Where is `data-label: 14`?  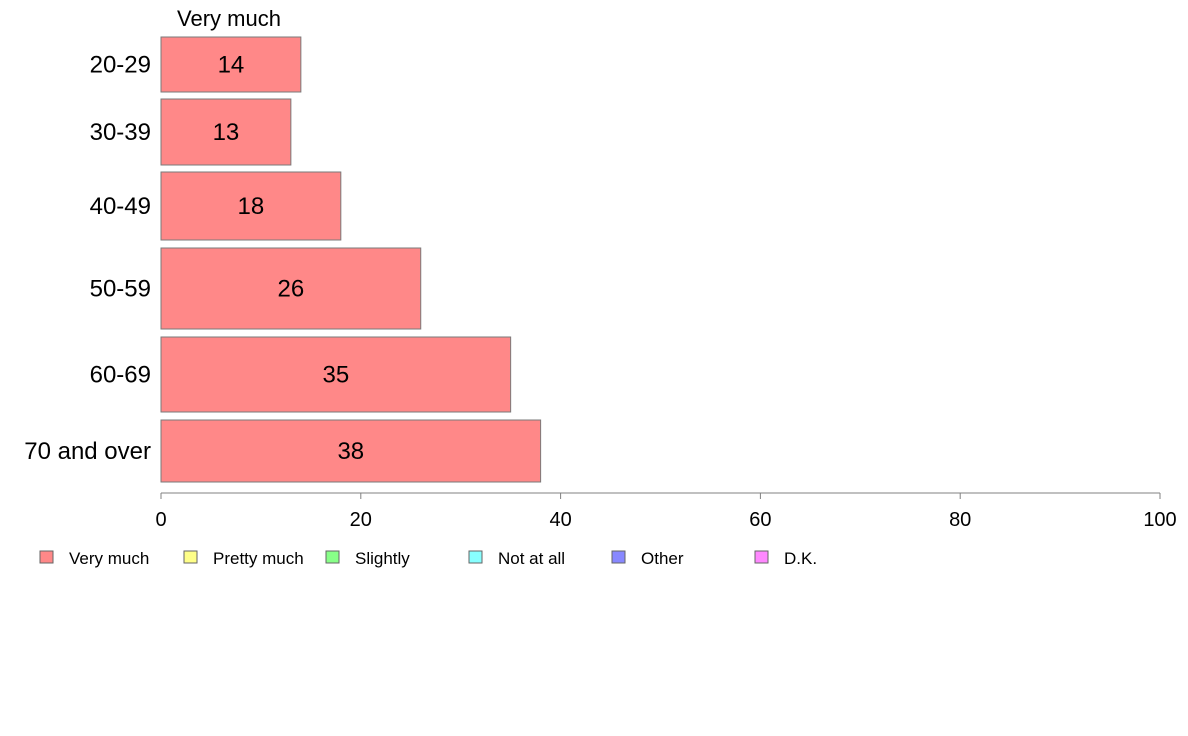
data-label: 14 is located at coordinates (231, 65).